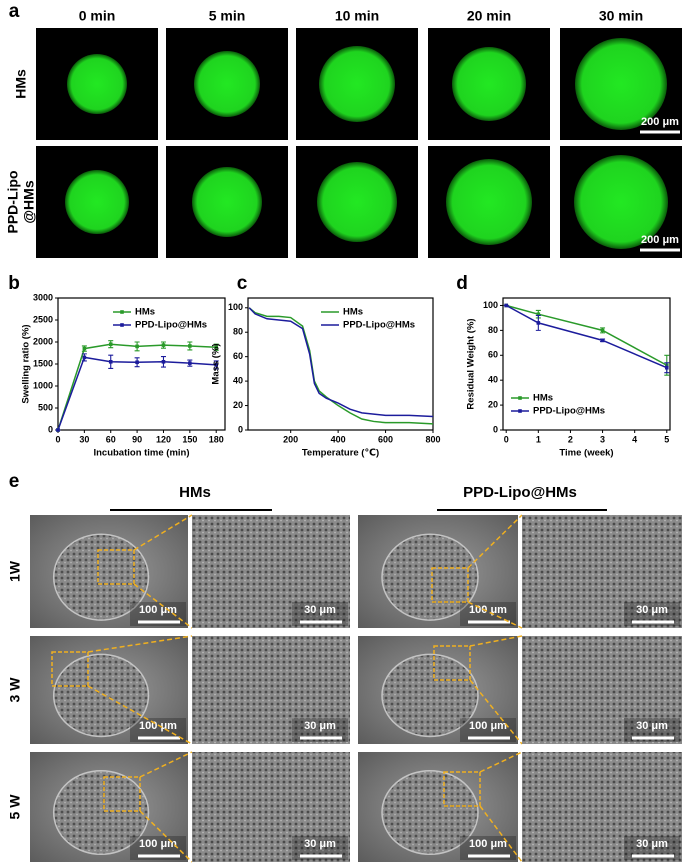 The width and height of the screenshot is (685, 865). Describe the element at coordinates (43, 319) in the screenshot. I see `y-tick-label: 2500` at that location.